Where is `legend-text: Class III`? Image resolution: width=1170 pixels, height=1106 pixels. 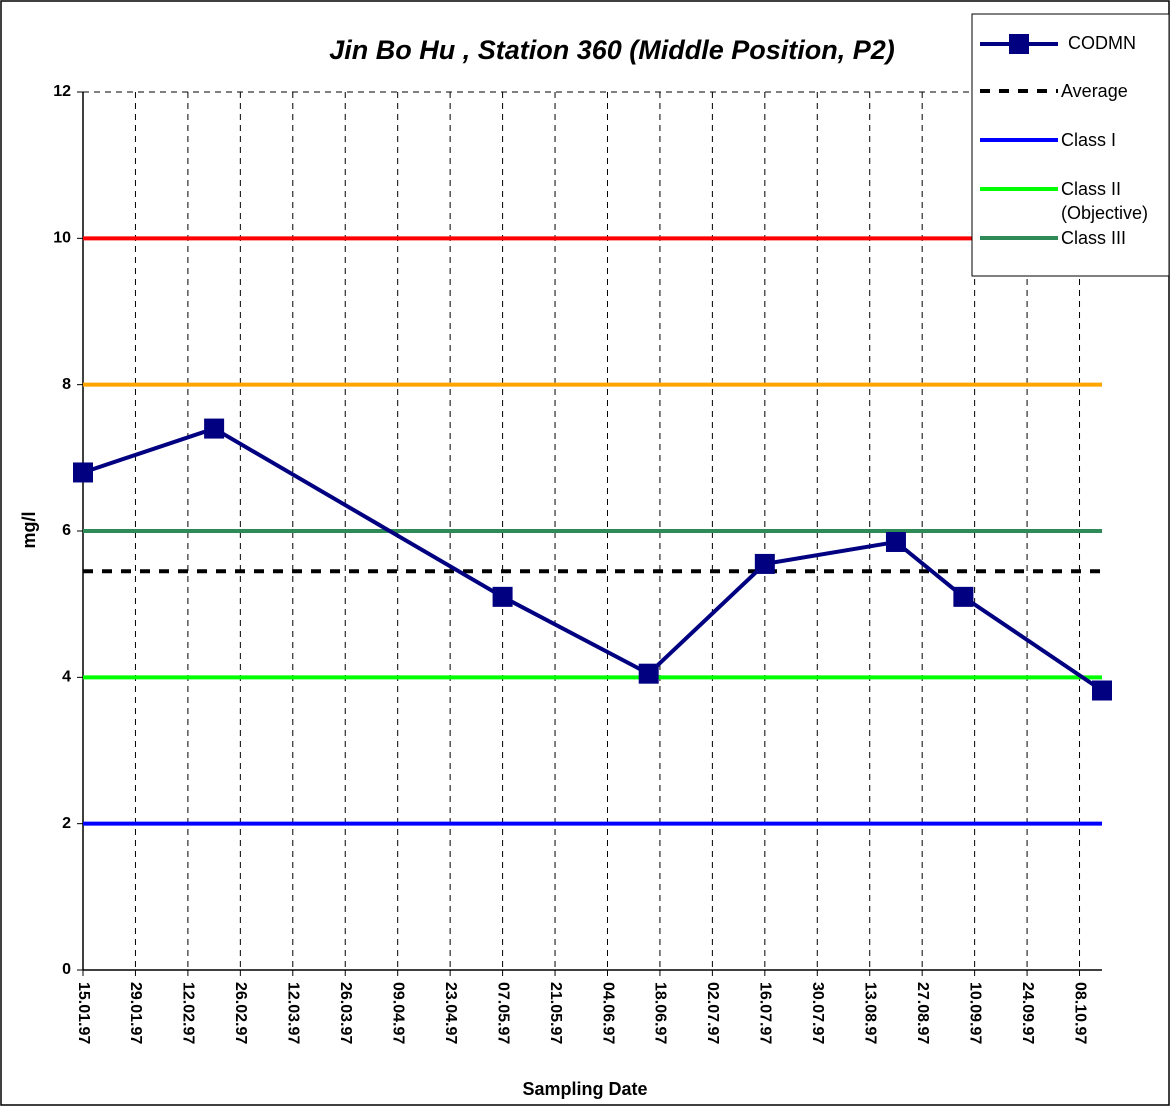 legend-text: Class III is located at coordinates (1094, 238).